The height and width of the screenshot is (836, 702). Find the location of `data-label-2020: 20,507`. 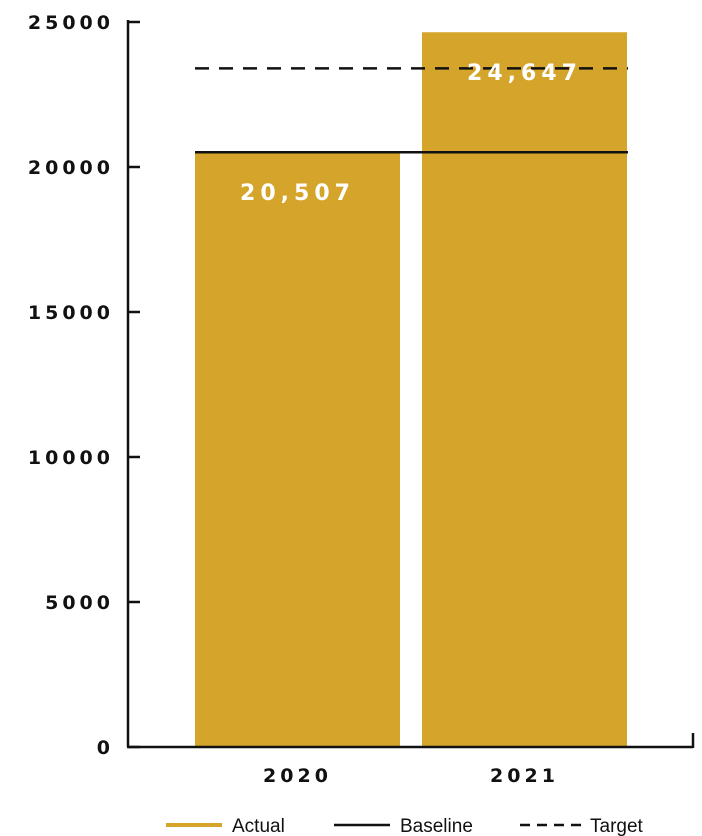

data-label-2020: 20,507 is located at coordinates (297, 193).